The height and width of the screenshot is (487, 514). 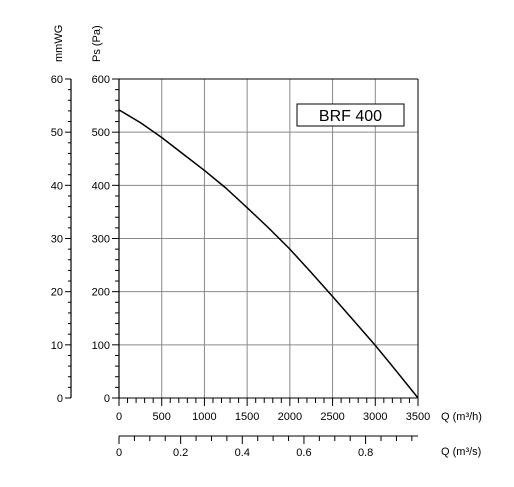 What do you see at coordinates (101, 240) in the screenshot?
I see `y-axis-primary-tick-label: 300` at bounding box center [101, 240].